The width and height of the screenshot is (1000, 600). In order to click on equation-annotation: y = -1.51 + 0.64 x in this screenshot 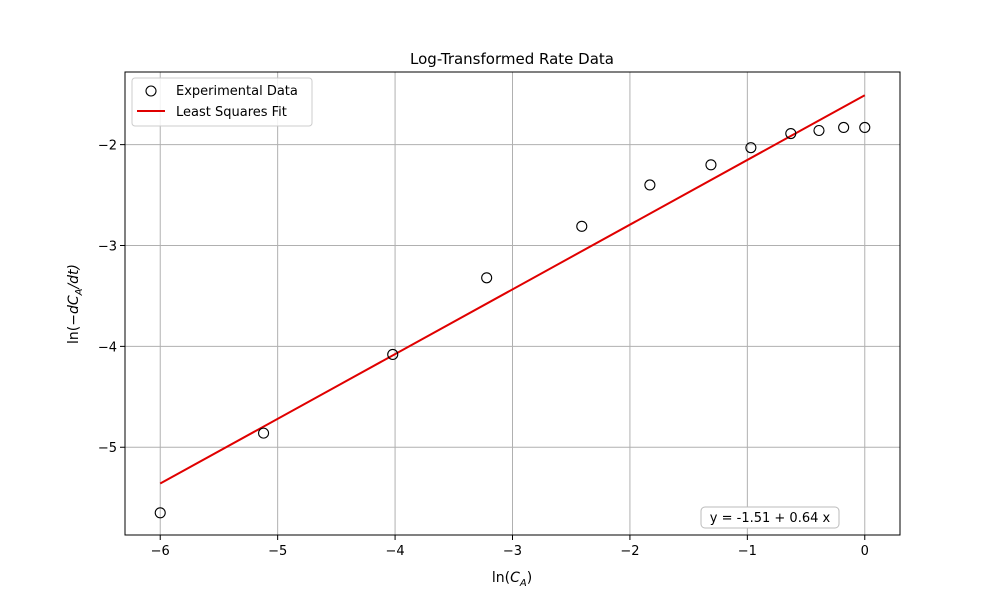, I will do `click(770, 517)`.